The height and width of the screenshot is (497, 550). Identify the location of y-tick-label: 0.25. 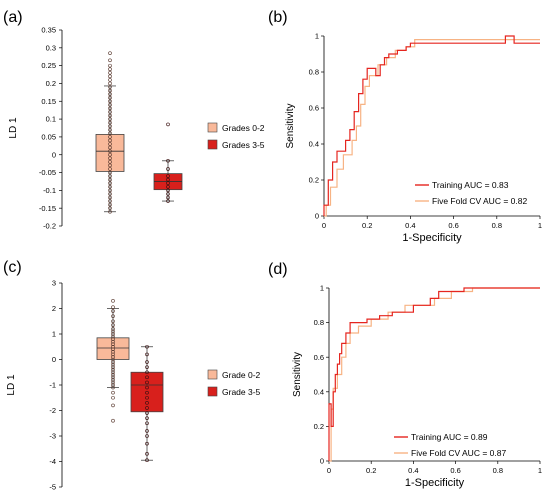
(48, 65).